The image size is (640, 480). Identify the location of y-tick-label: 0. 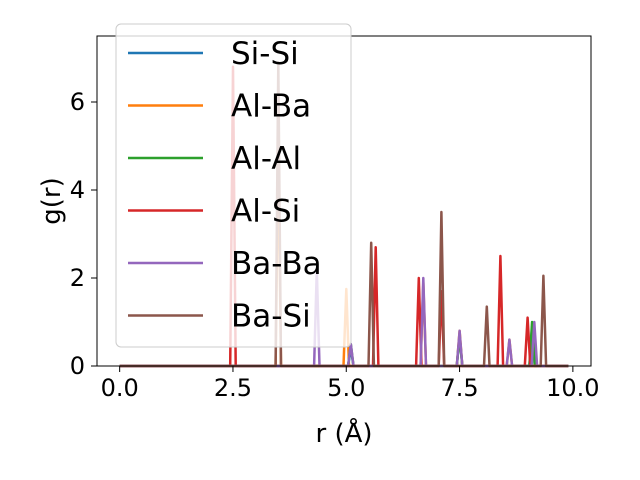
(77, 366).